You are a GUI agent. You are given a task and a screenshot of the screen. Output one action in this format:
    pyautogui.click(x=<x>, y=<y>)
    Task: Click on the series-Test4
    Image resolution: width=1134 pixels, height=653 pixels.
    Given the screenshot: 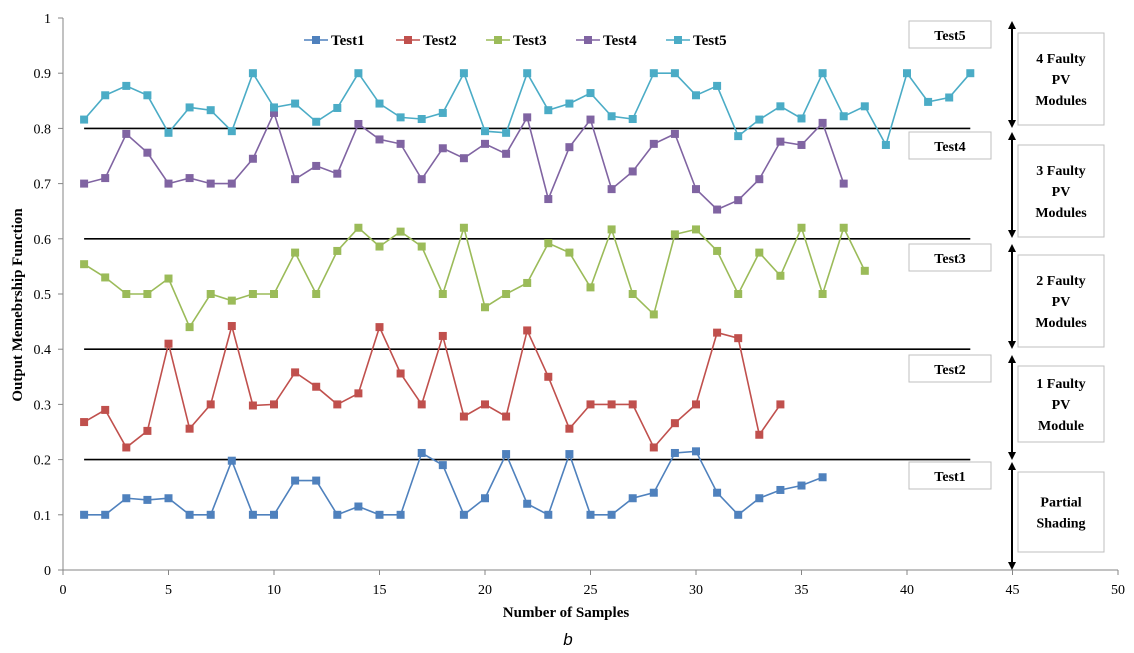 What is the action you would take?
    pyautogui.click(x=464, y=161)
    